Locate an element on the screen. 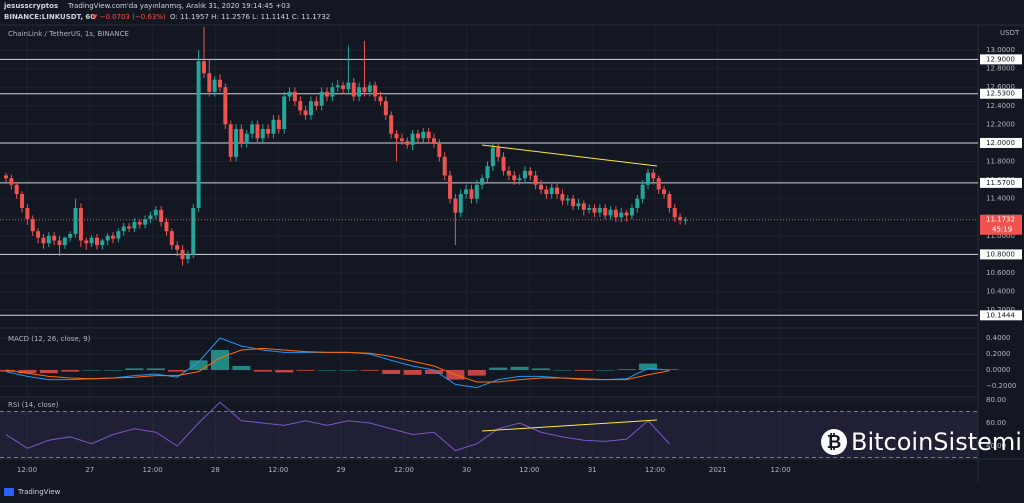 The height and width of the screenshot is (503, 1024). brand: TradingView is located at coordinates (39, 492).